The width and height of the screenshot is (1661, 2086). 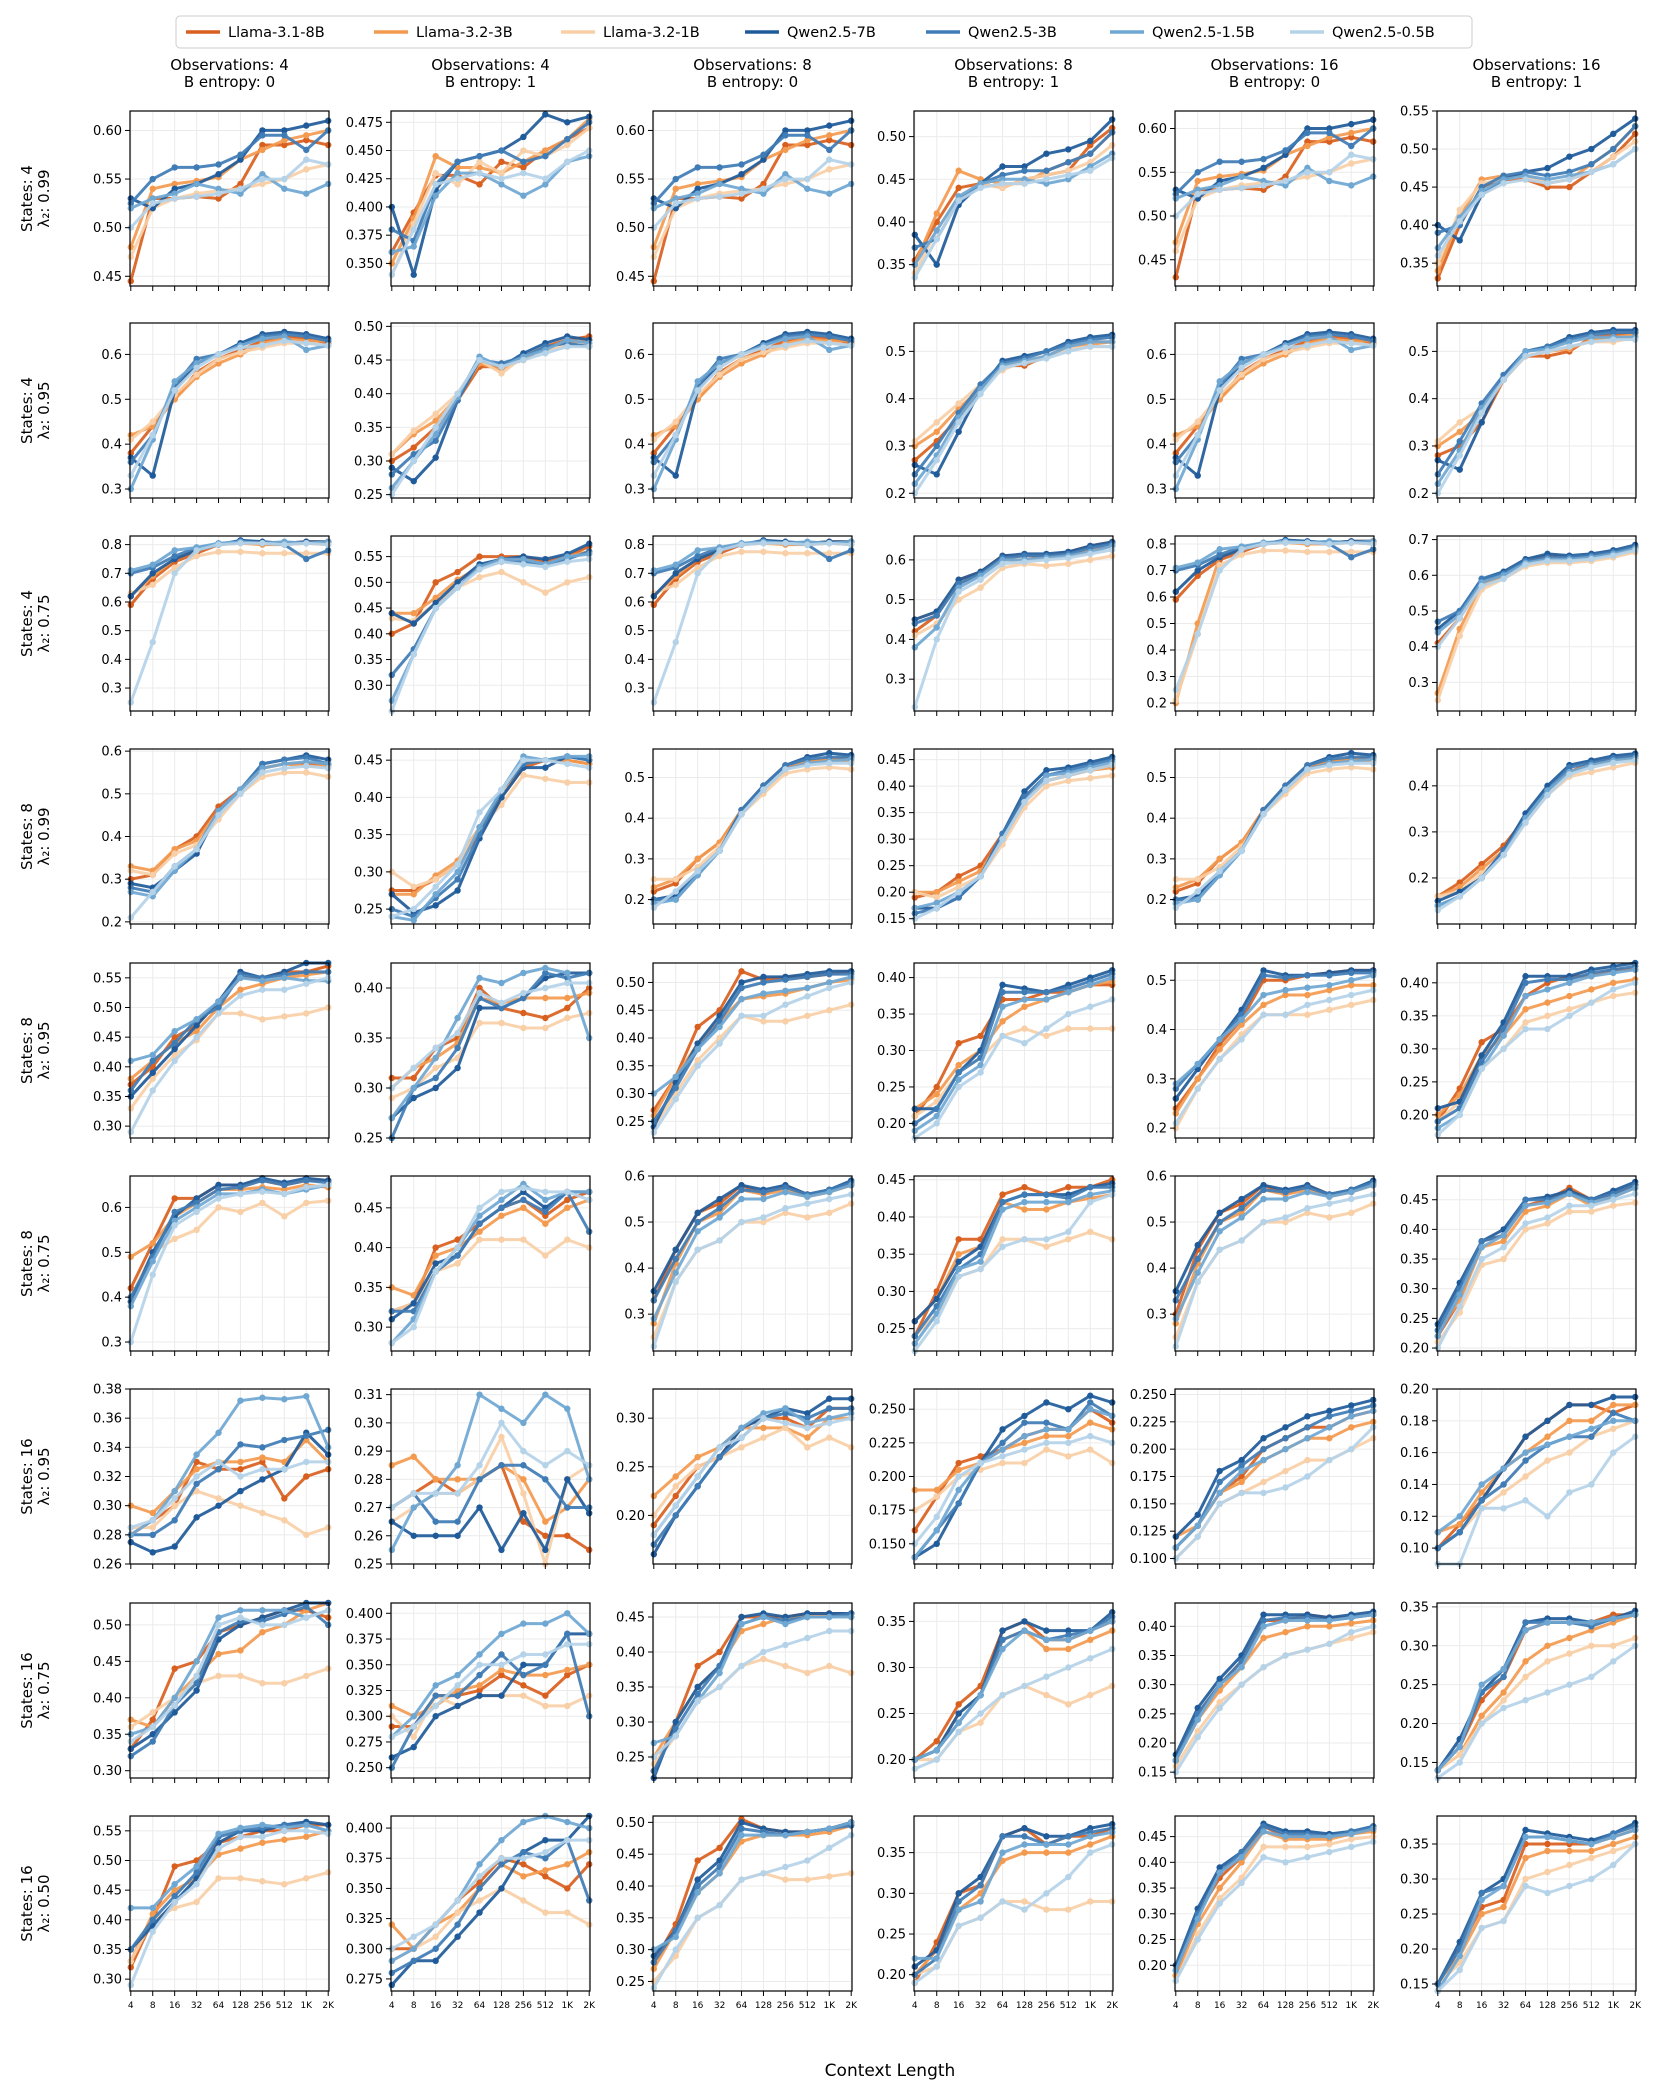 I want to click on series-line-llama-3-2-1b, so click(x=752, y=1471).